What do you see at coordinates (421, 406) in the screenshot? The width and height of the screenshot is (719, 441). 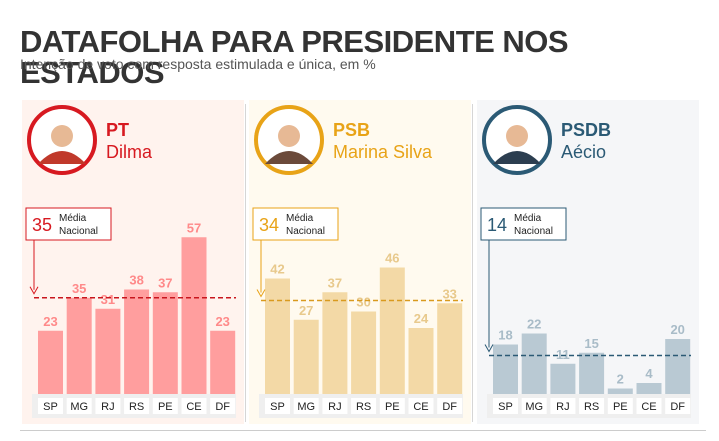 I see `psb-tick-box-ce` at bounding box center [421, 406].